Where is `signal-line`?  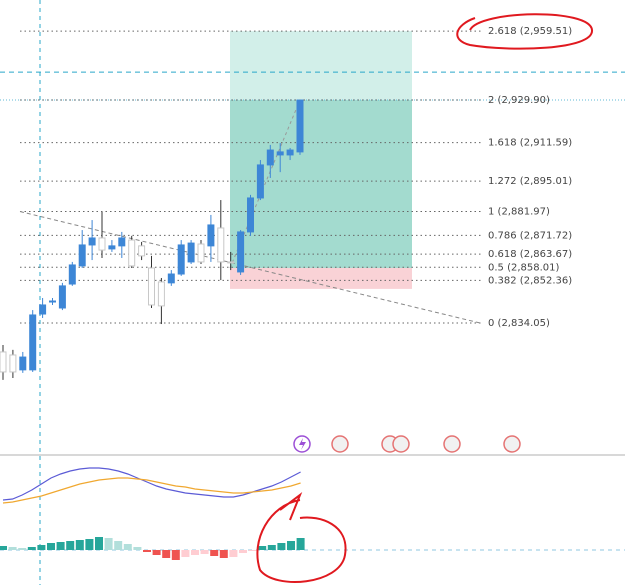 signal-line is located at coordinates (151, 490).